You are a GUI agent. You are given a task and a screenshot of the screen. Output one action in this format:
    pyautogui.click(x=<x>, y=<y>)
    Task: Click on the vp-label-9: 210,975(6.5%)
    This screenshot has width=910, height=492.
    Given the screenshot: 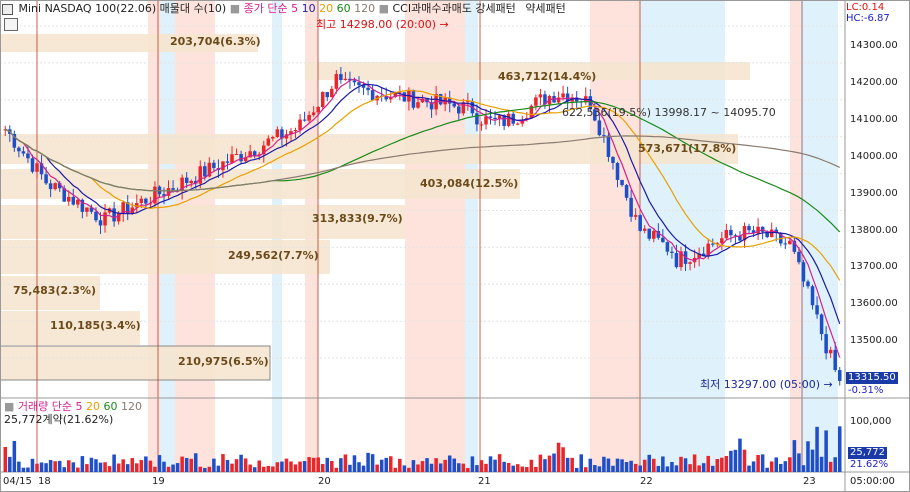 What is the action you would take?
    pyautogui.click(x=223, y=361)
    